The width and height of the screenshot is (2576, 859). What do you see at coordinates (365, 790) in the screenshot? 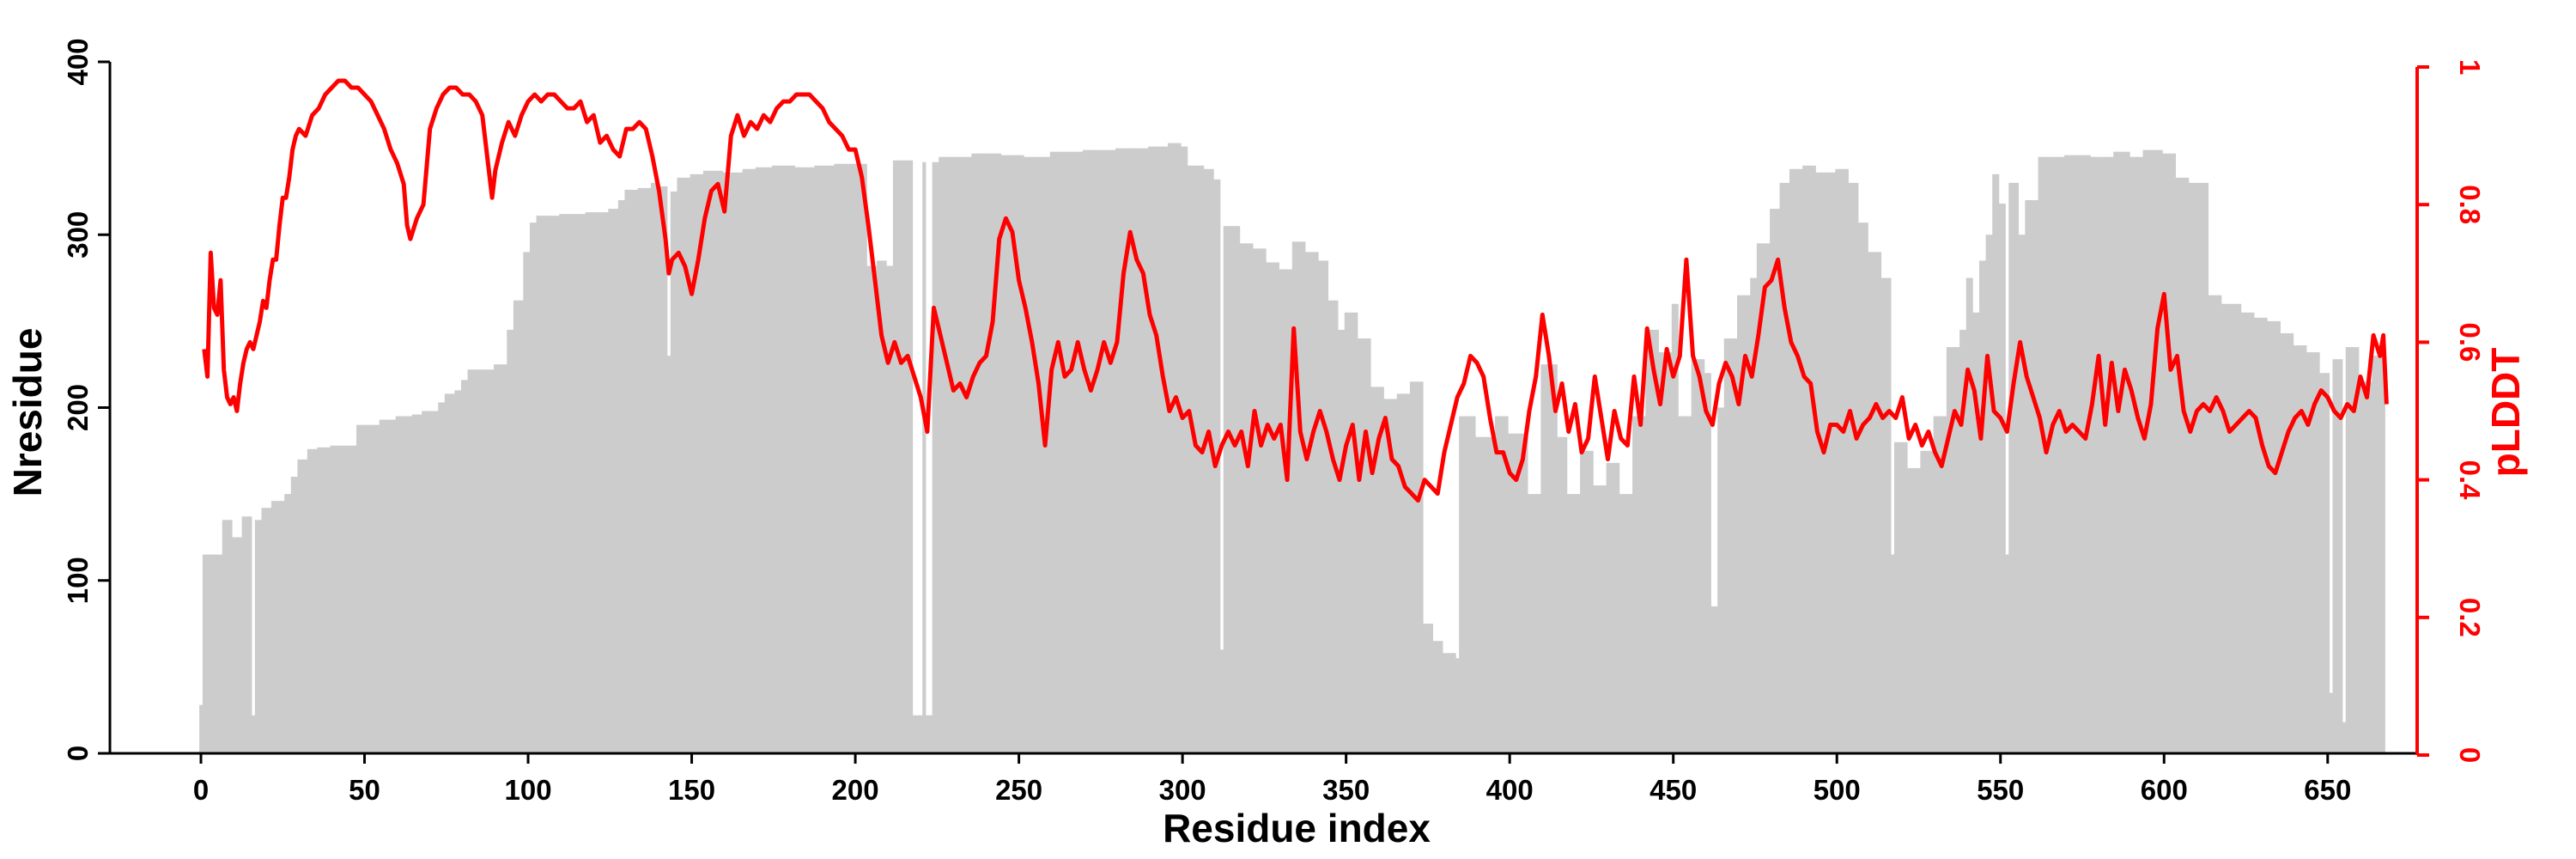
I see `x-tick-label: 50` at bounding box center [365, 790].